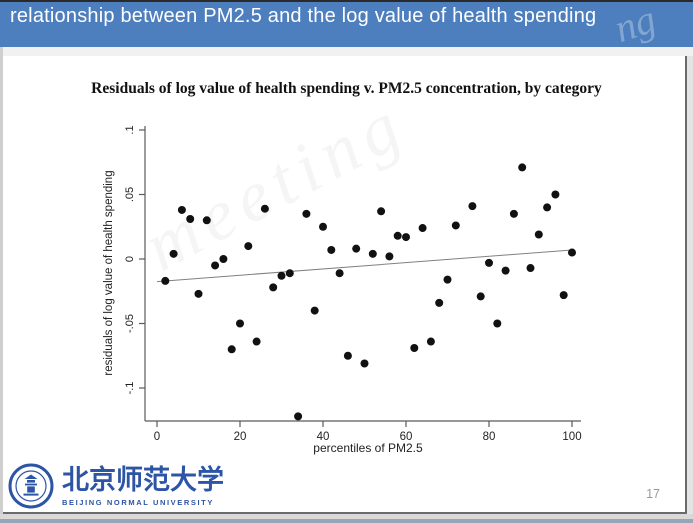 This screenshot has height=523, width=693. I want to click on university-name-chinese: 北京师范大学, so click(143, 480).